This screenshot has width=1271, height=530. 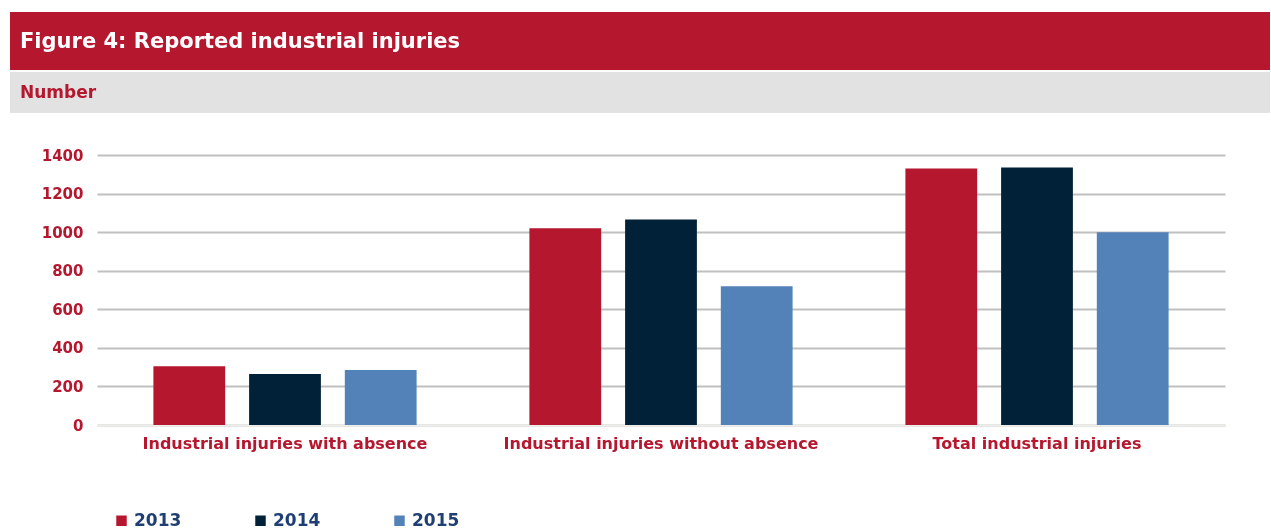 I want to click on y-tick-label: 800, so click(x=68, y=271).